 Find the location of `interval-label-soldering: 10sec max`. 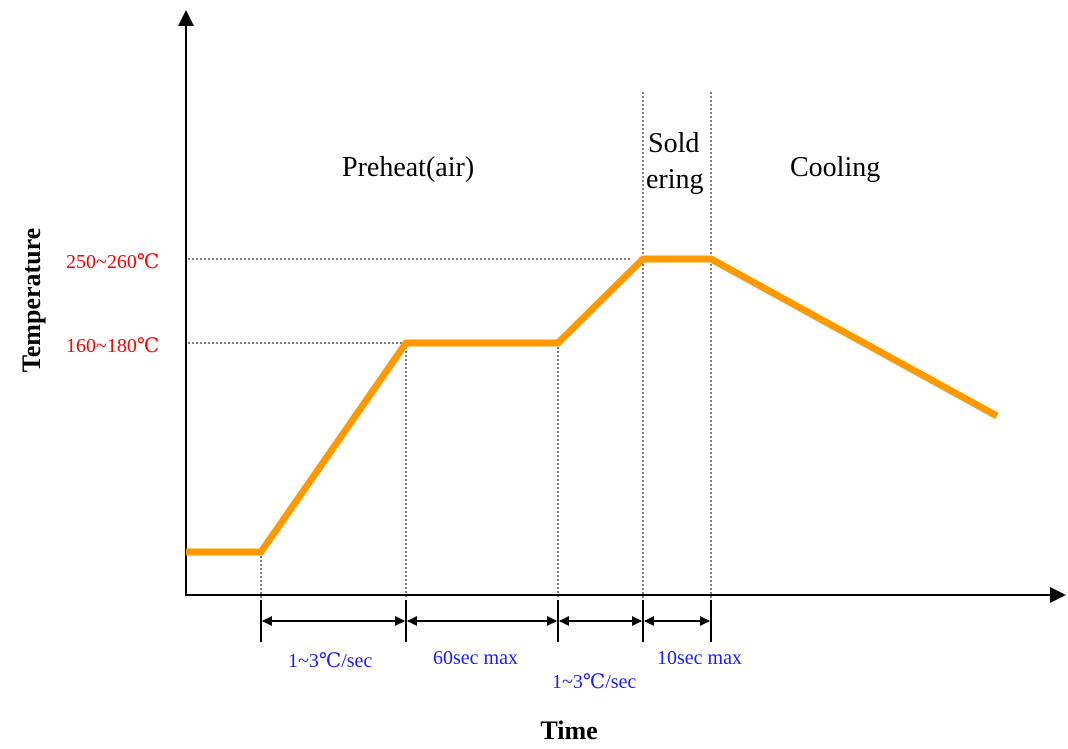

interval-label-soldering: 10sec max is located at coordinates (699, 658).